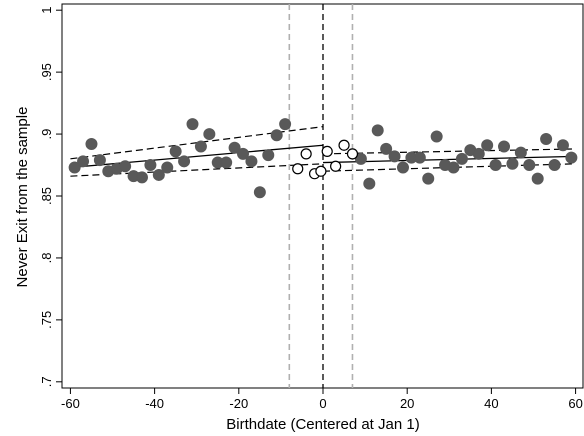 The height and width of the screenshot is (436, 584). Describe the element at coordinates (407, 403) in the screenshot. I see `x-tick-label: 20` at that location.